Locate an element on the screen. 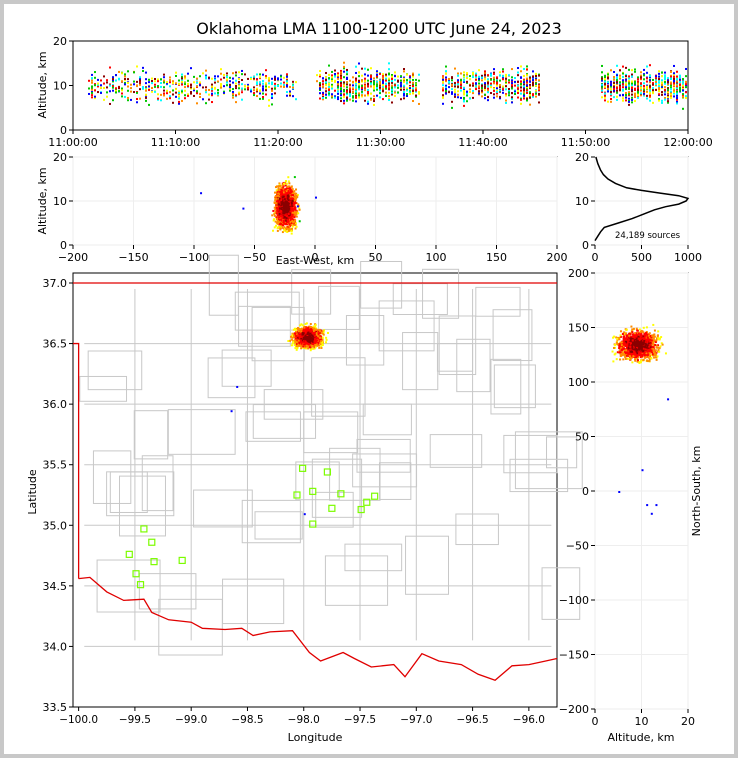  ew-altitude-xtick-label: 200 is located at coordinates (557, 257).